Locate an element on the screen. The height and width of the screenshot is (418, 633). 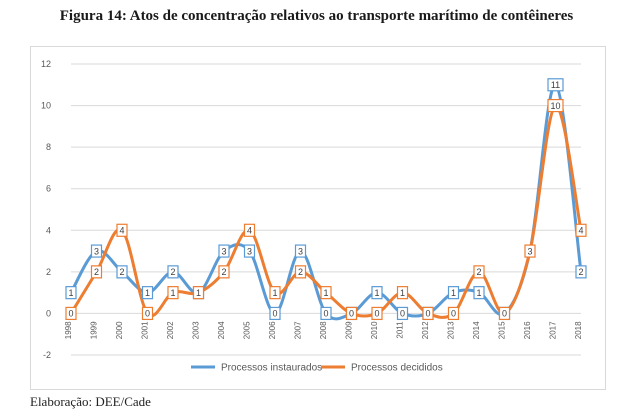
data-label-series-1: 11 is located at coordinates (555, 85).